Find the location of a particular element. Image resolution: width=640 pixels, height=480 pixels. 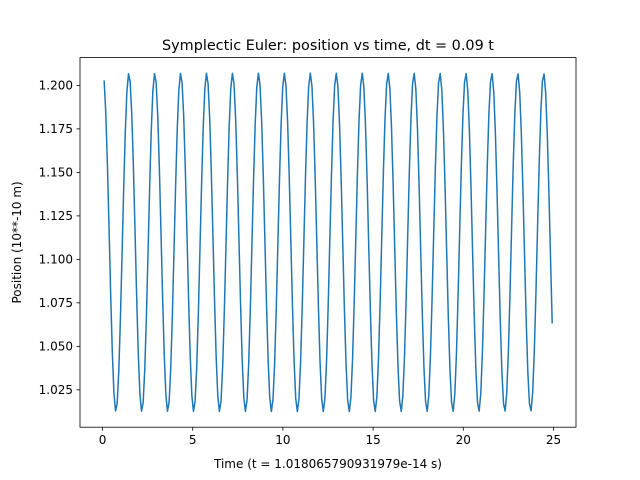

y-tick-label: 1.175 is located at coordinates (56, 129).